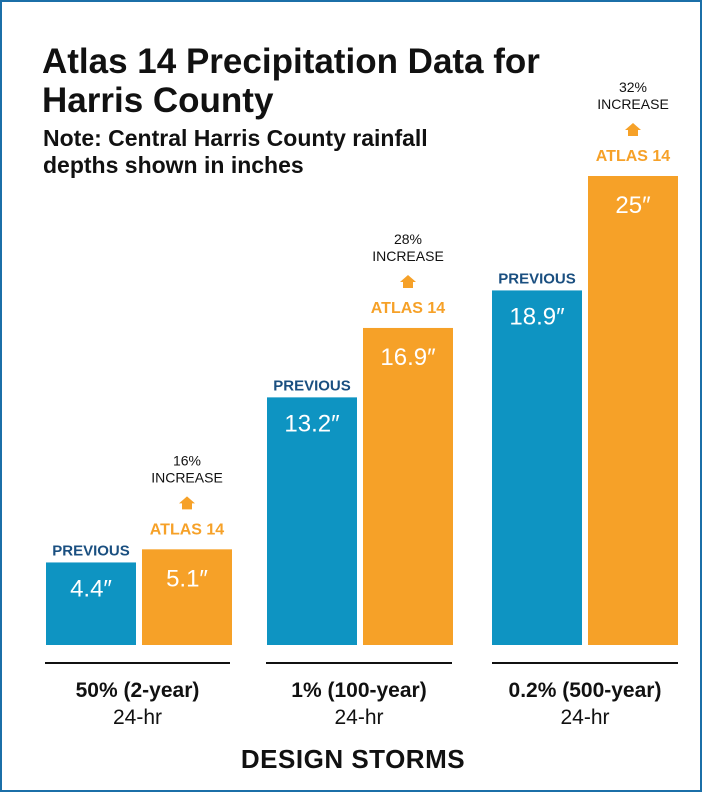 This screenshot has width=702, height=794. What do you see at coordinates (633, 205) in the screenshot?
I see `value-label-atlas14: 25″` at bounding box center [633, 205].